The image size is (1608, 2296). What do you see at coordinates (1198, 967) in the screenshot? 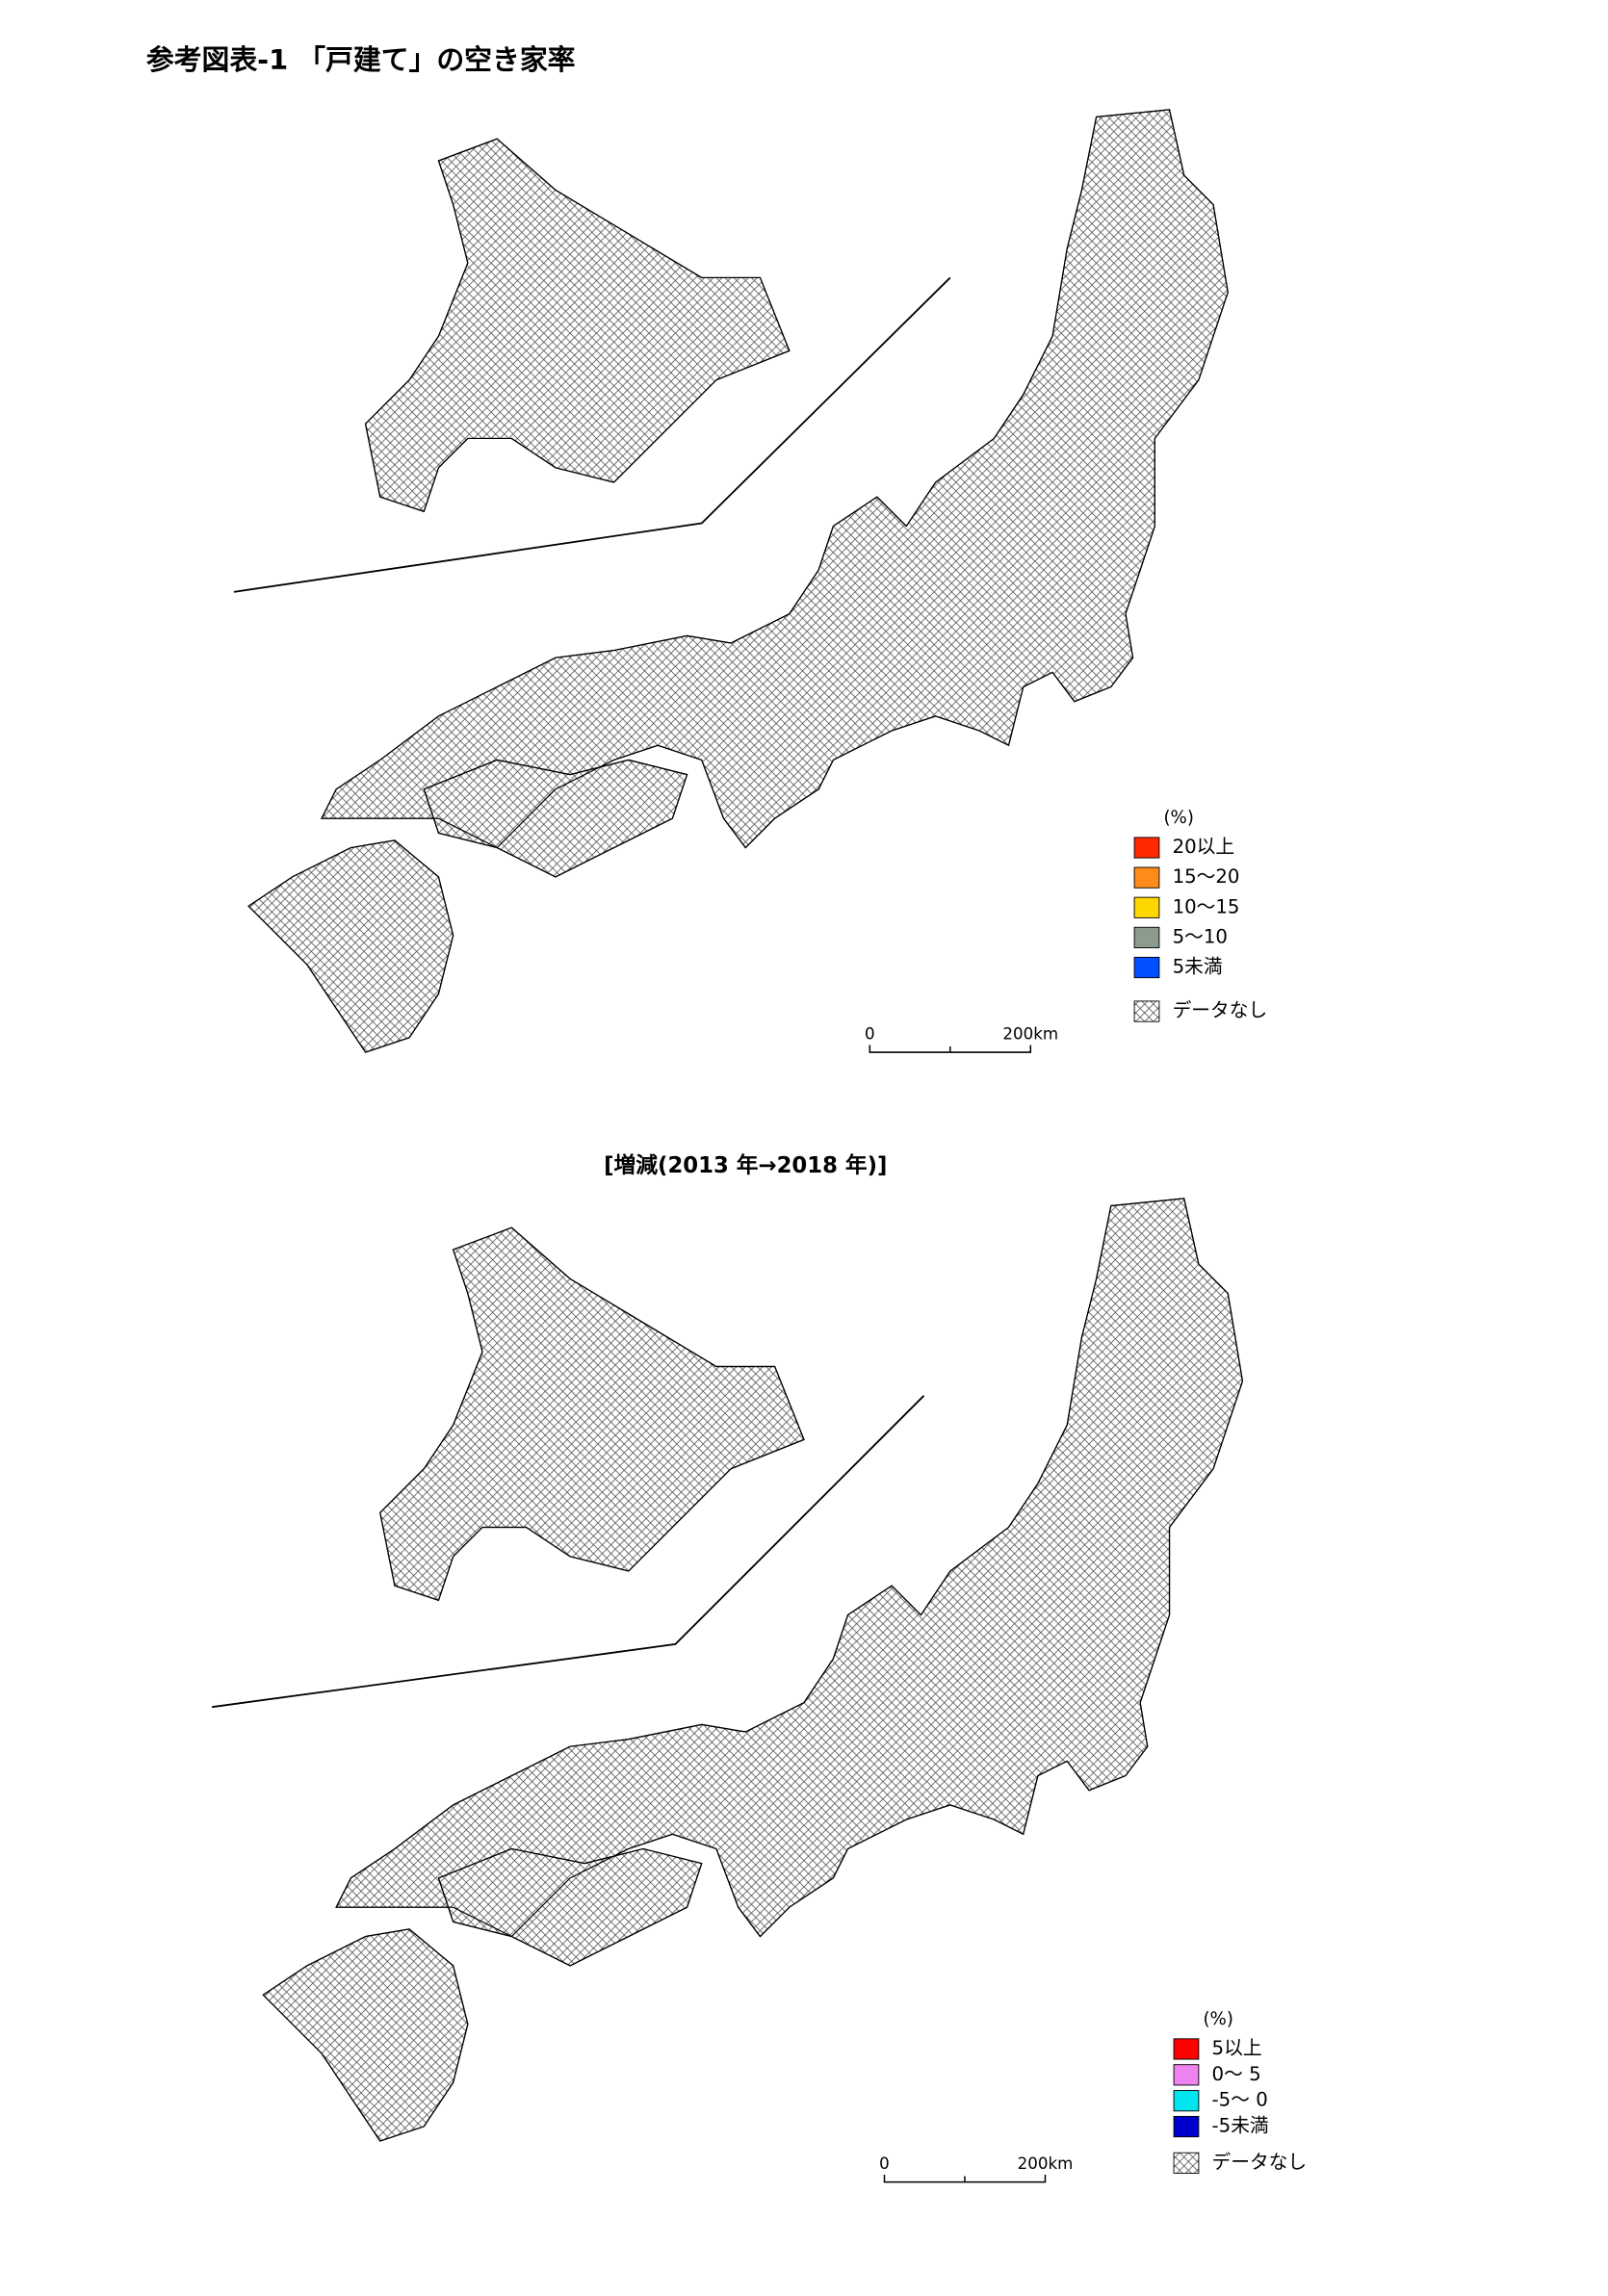
I see `legend-label: 5未満` at bounding box center [1198, 967].